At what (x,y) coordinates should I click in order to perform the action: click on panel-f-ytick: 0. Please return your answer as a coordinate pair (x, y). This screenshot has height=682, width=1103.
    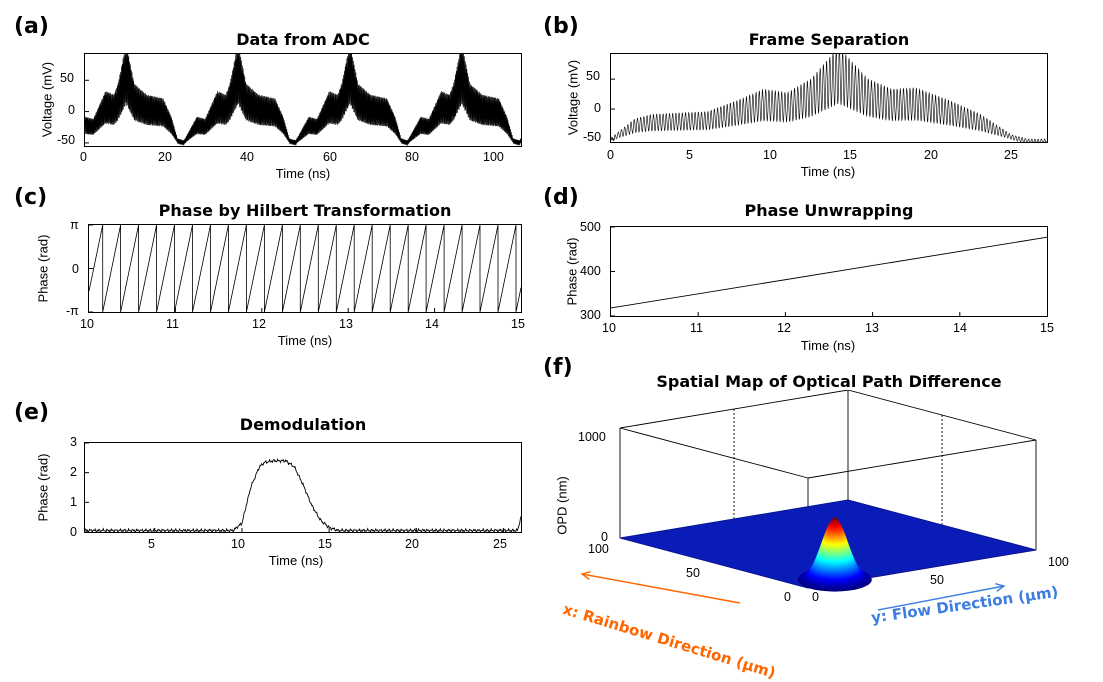
    Looking at the image, I should click on (815, 597).